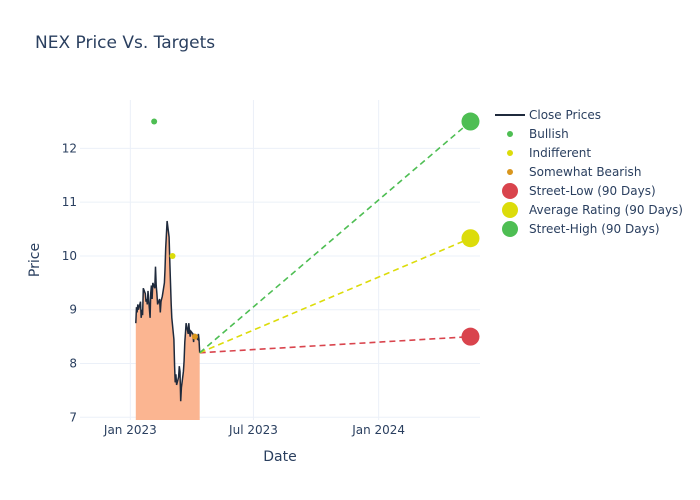 The image size is (700, 500). What do you see at coordinates (73, 310) in the screenshot?
I see `y-tick-label: 9` at bounding box center [73, 310].